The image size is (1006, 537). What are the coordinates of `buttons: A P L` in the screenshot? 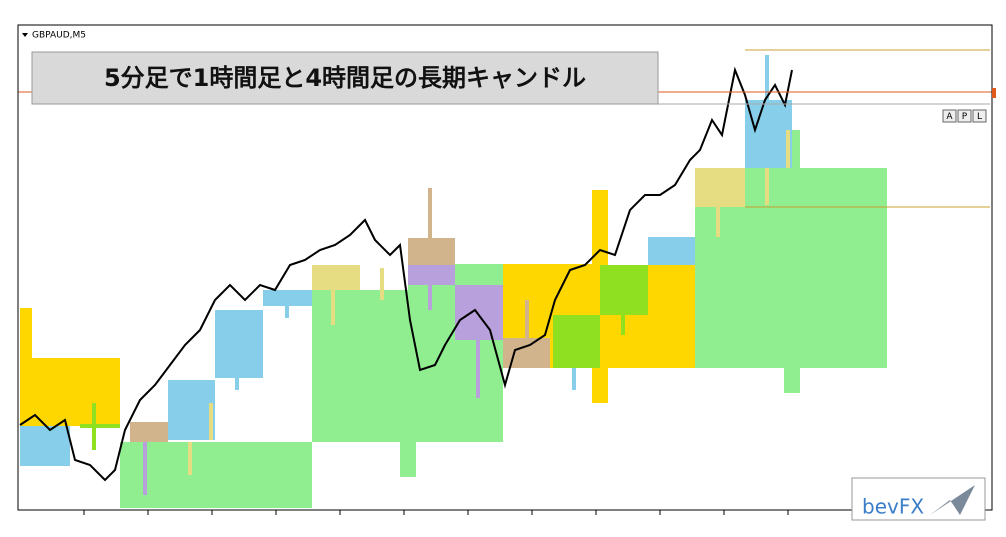 It's located at (964, 116).